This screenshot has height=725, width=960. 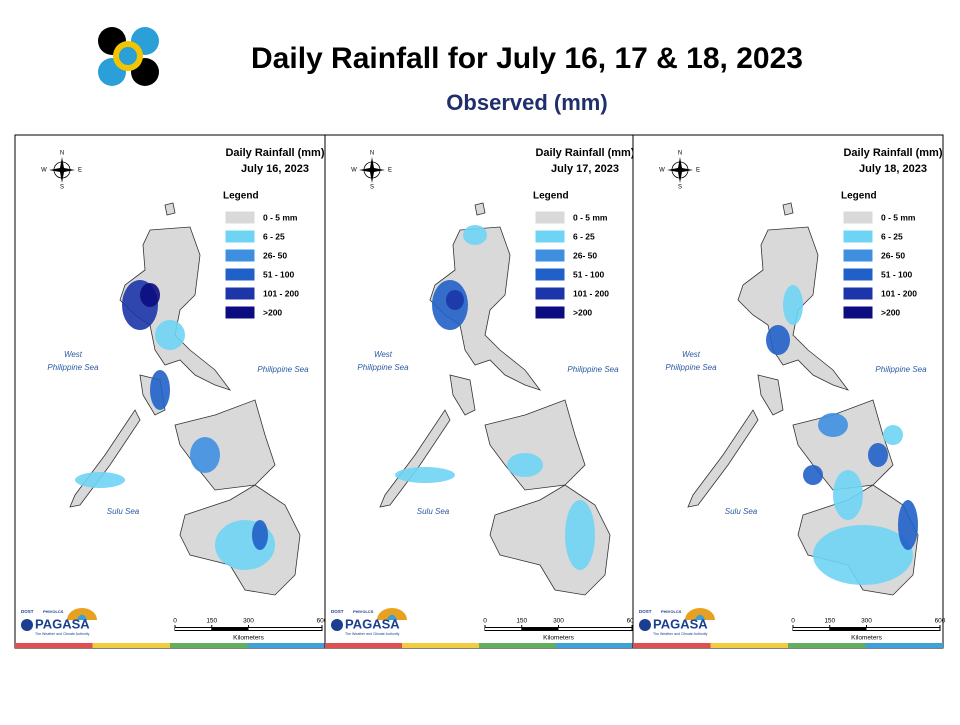 I want to click on legend-label: 26- 50, so click(x=585, y=255).